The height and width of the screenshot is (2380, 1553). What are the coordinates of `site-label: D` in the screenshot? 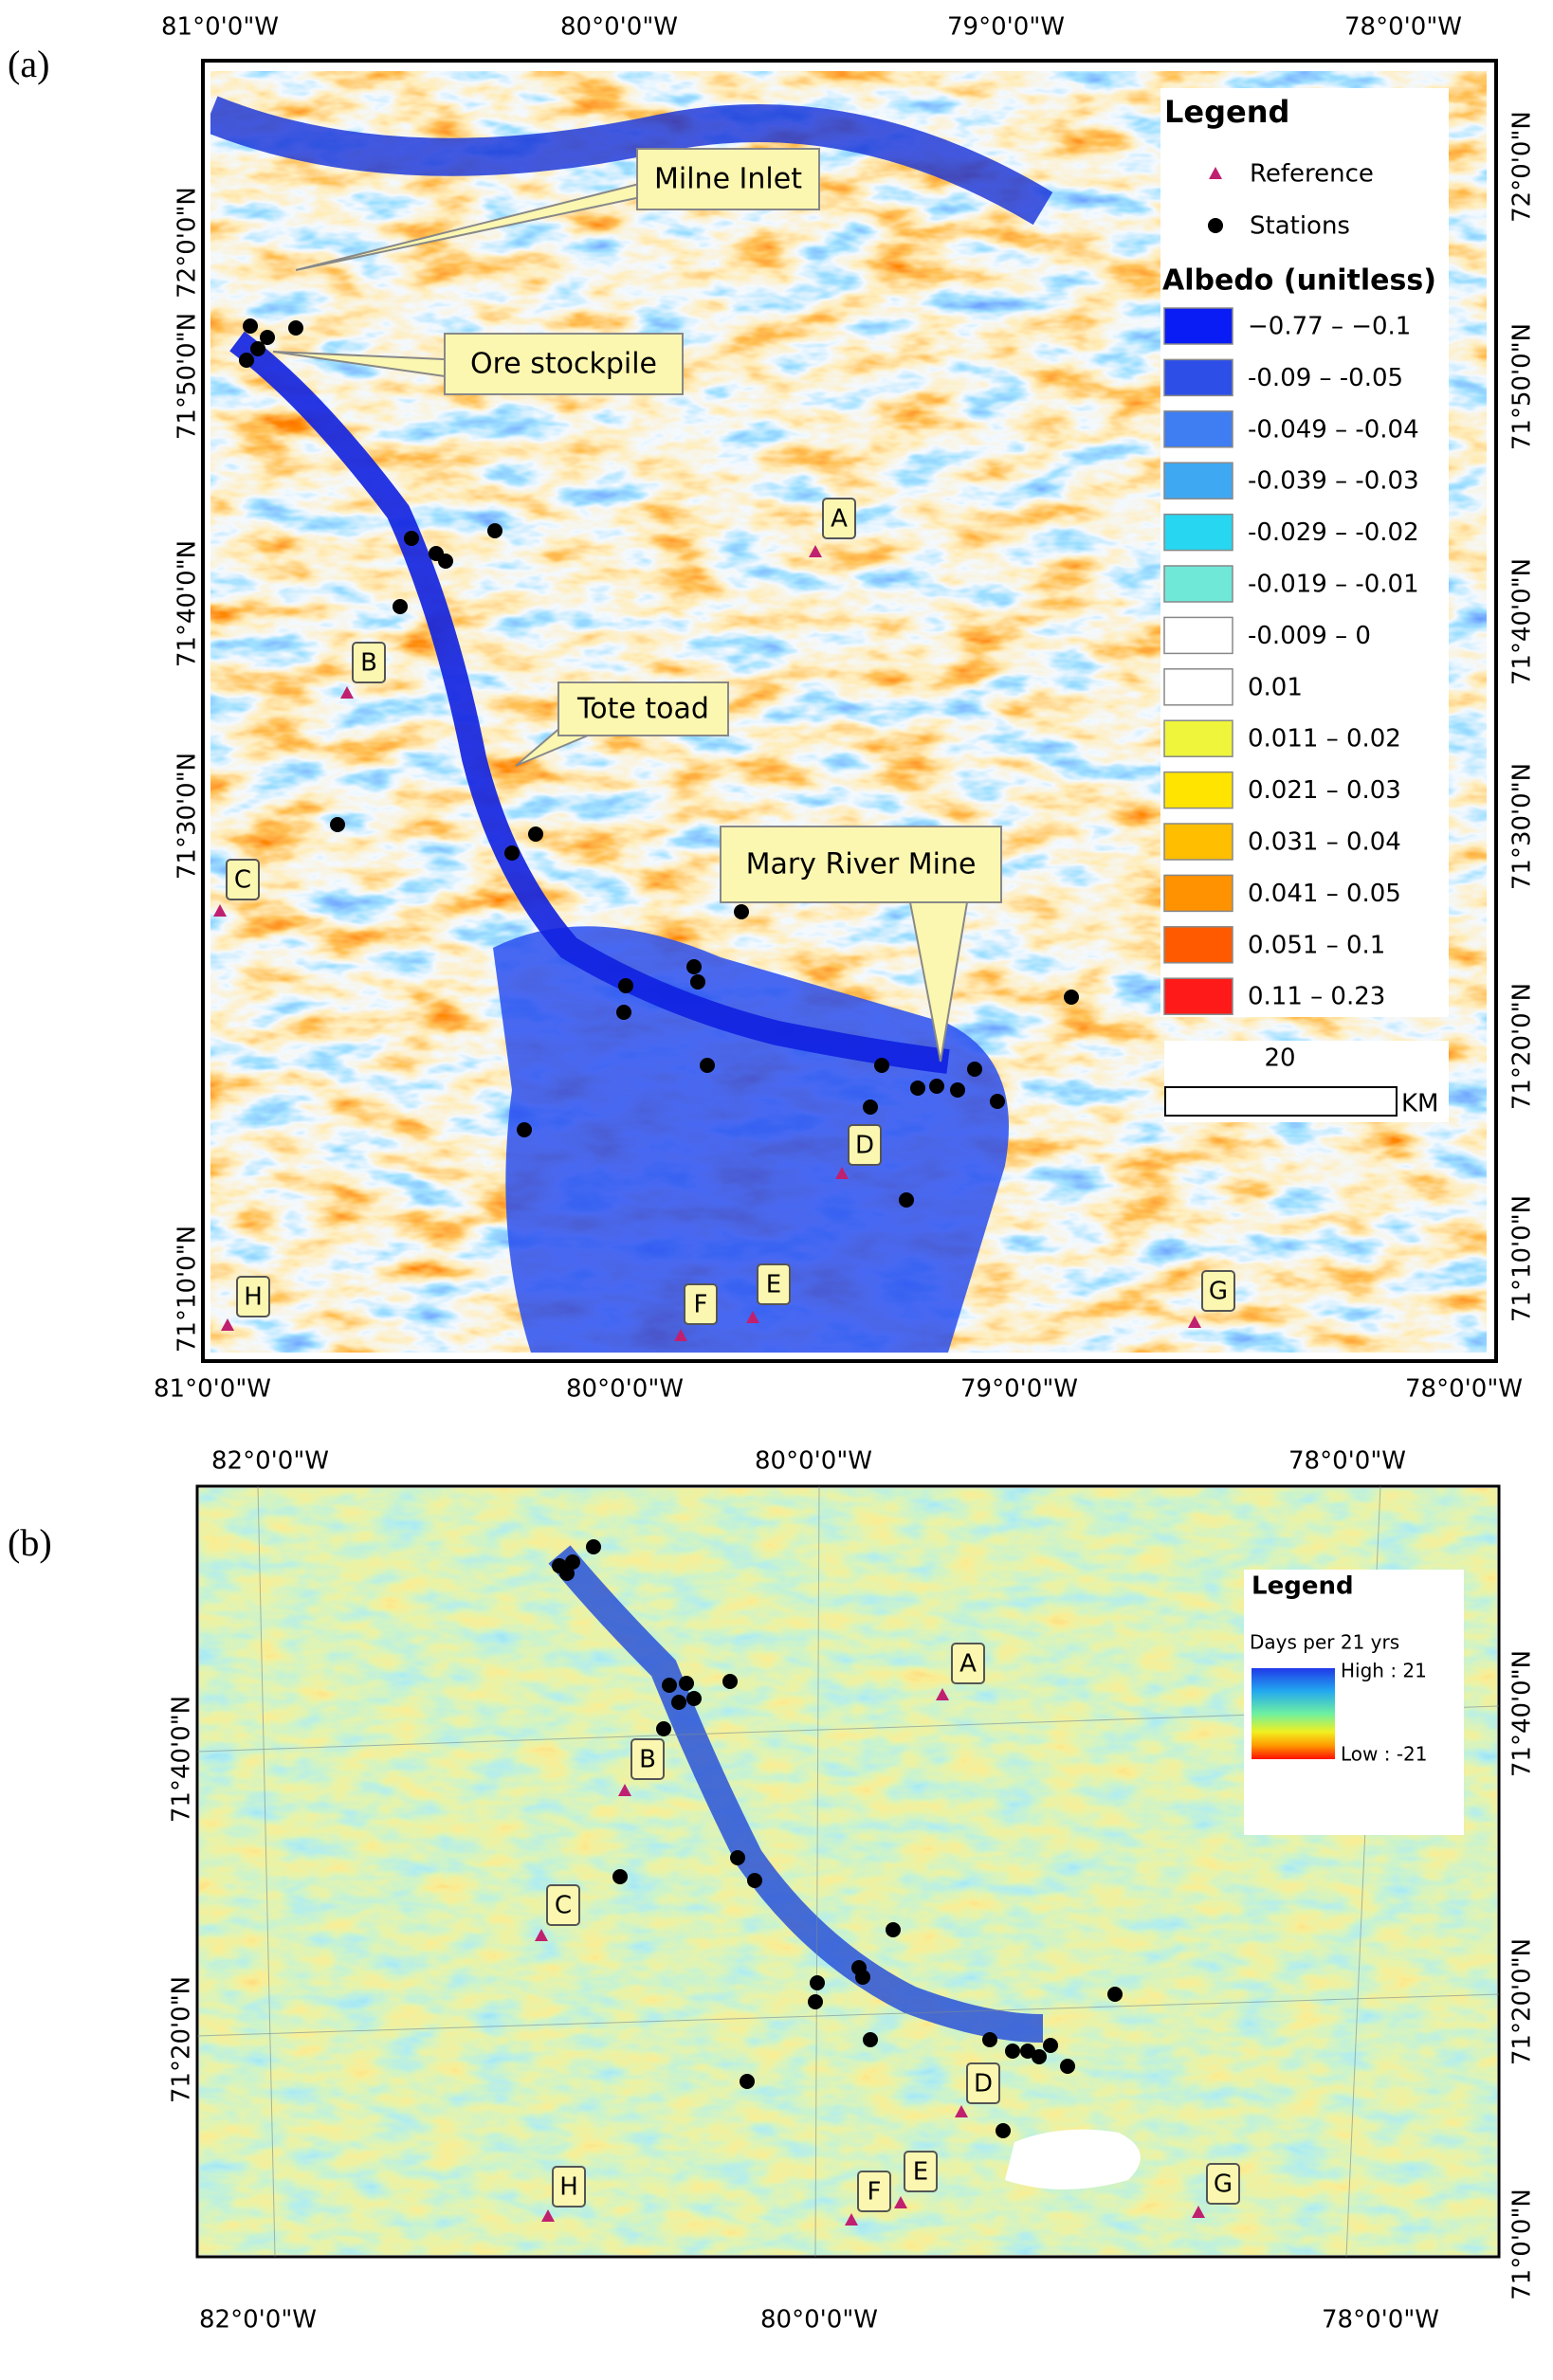 It's located at (983, 2084).